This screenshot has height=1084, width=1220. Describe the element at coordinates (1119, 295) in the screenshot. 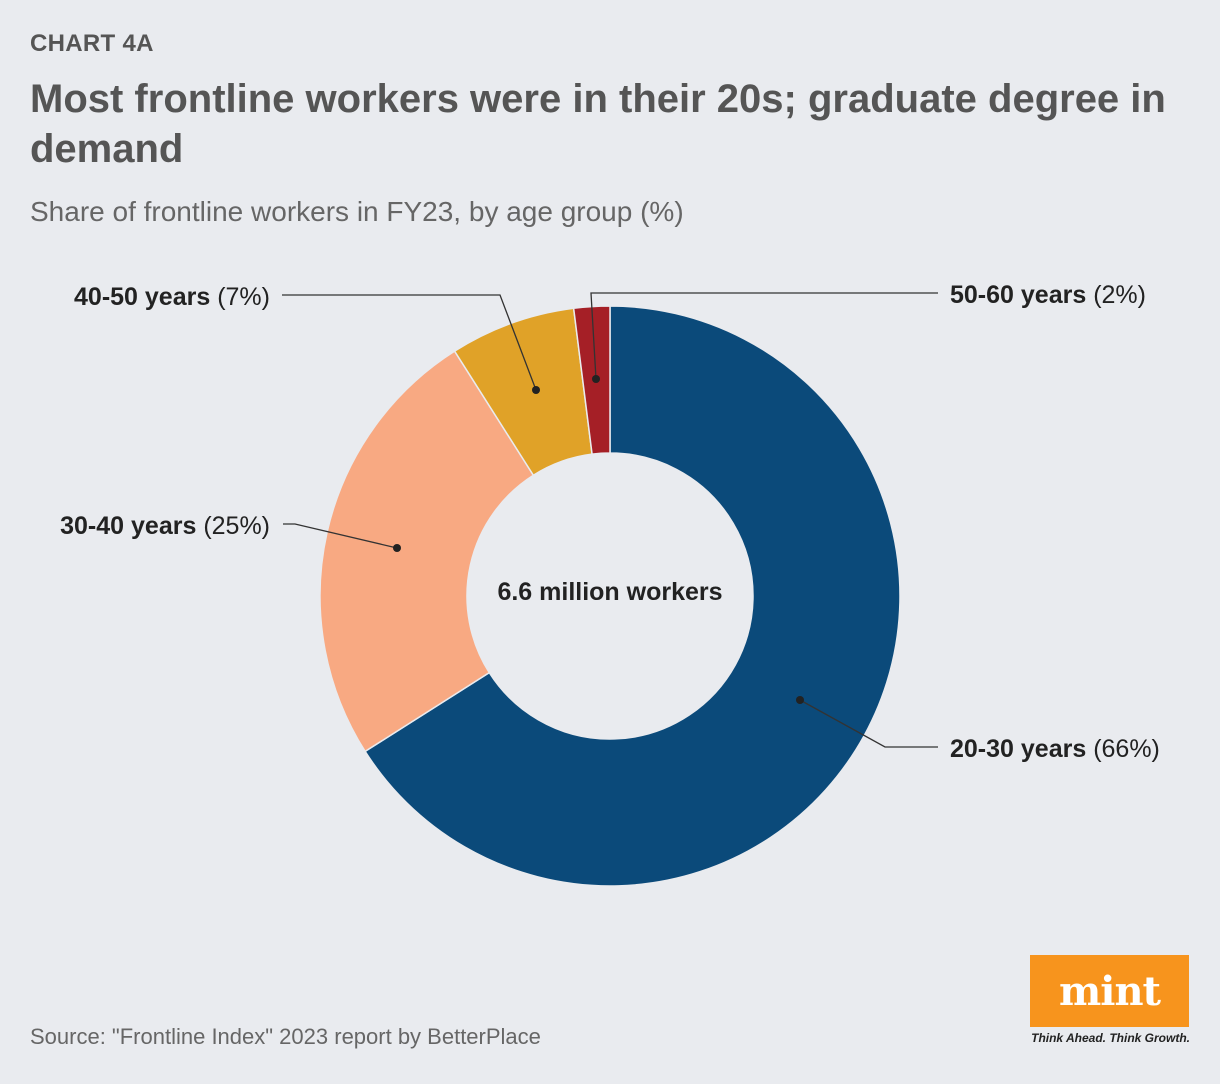

I see `slice-label-value: (2%)` at that location.